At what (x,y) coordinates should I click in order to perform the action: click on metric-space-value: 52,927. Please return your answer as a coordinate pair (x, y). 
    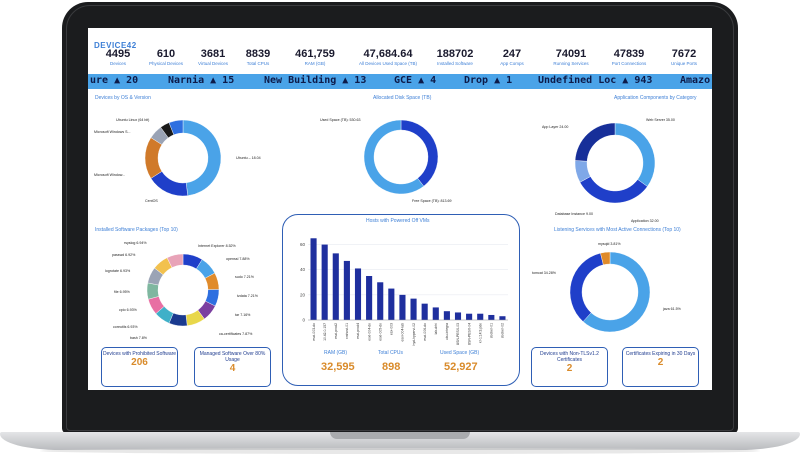
    Looking at the image, I should click on (461, 367).